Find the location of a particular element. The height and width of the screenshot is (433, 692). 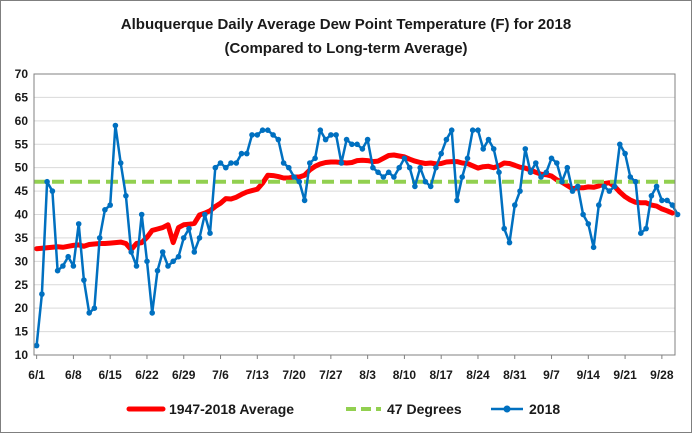

x-tick-label: 7/13 is located at coordinates (258, 375).